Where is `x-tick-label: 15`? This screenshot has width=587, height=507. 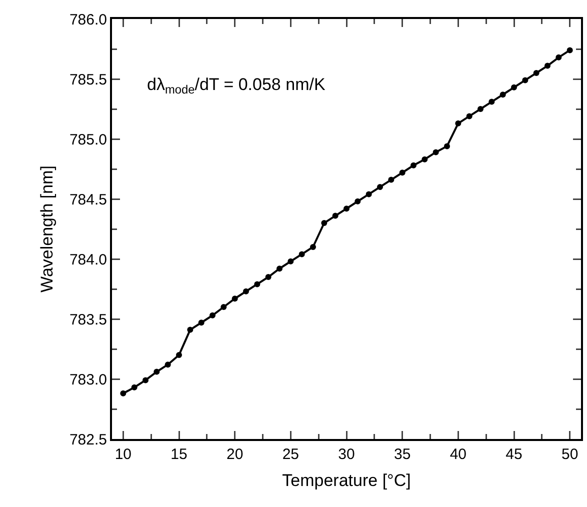 x-tick-label: 15 is located at coordinates (179, 454).